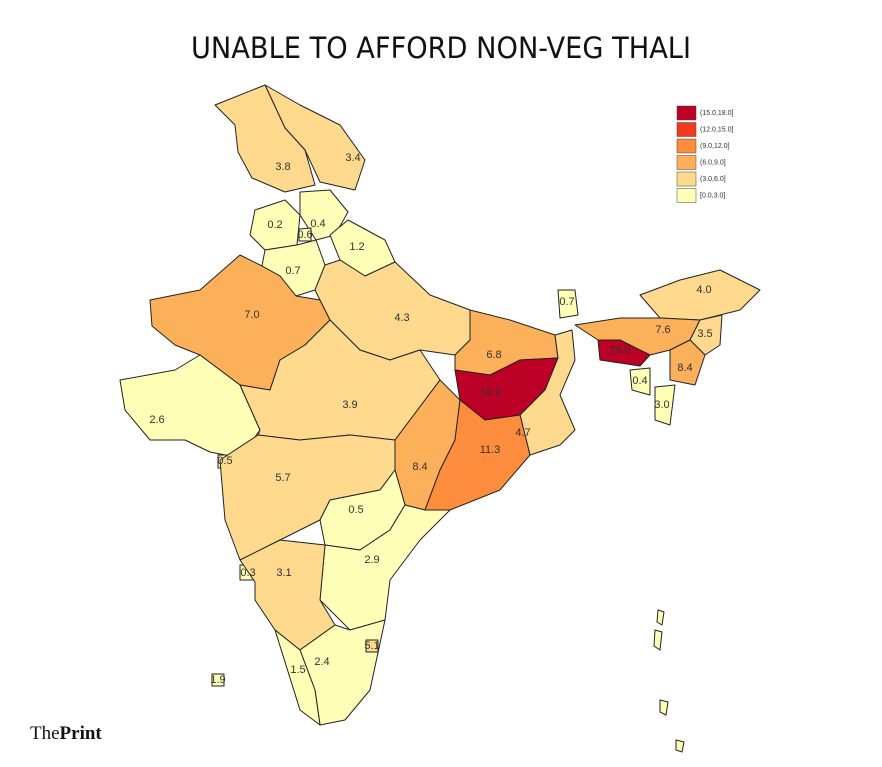 Image resolution: width=882 pixels, height=767 pixels. Describe the element at coordinates (352, 158) in the screenshot. I see `region-label: 3.4` at that location.